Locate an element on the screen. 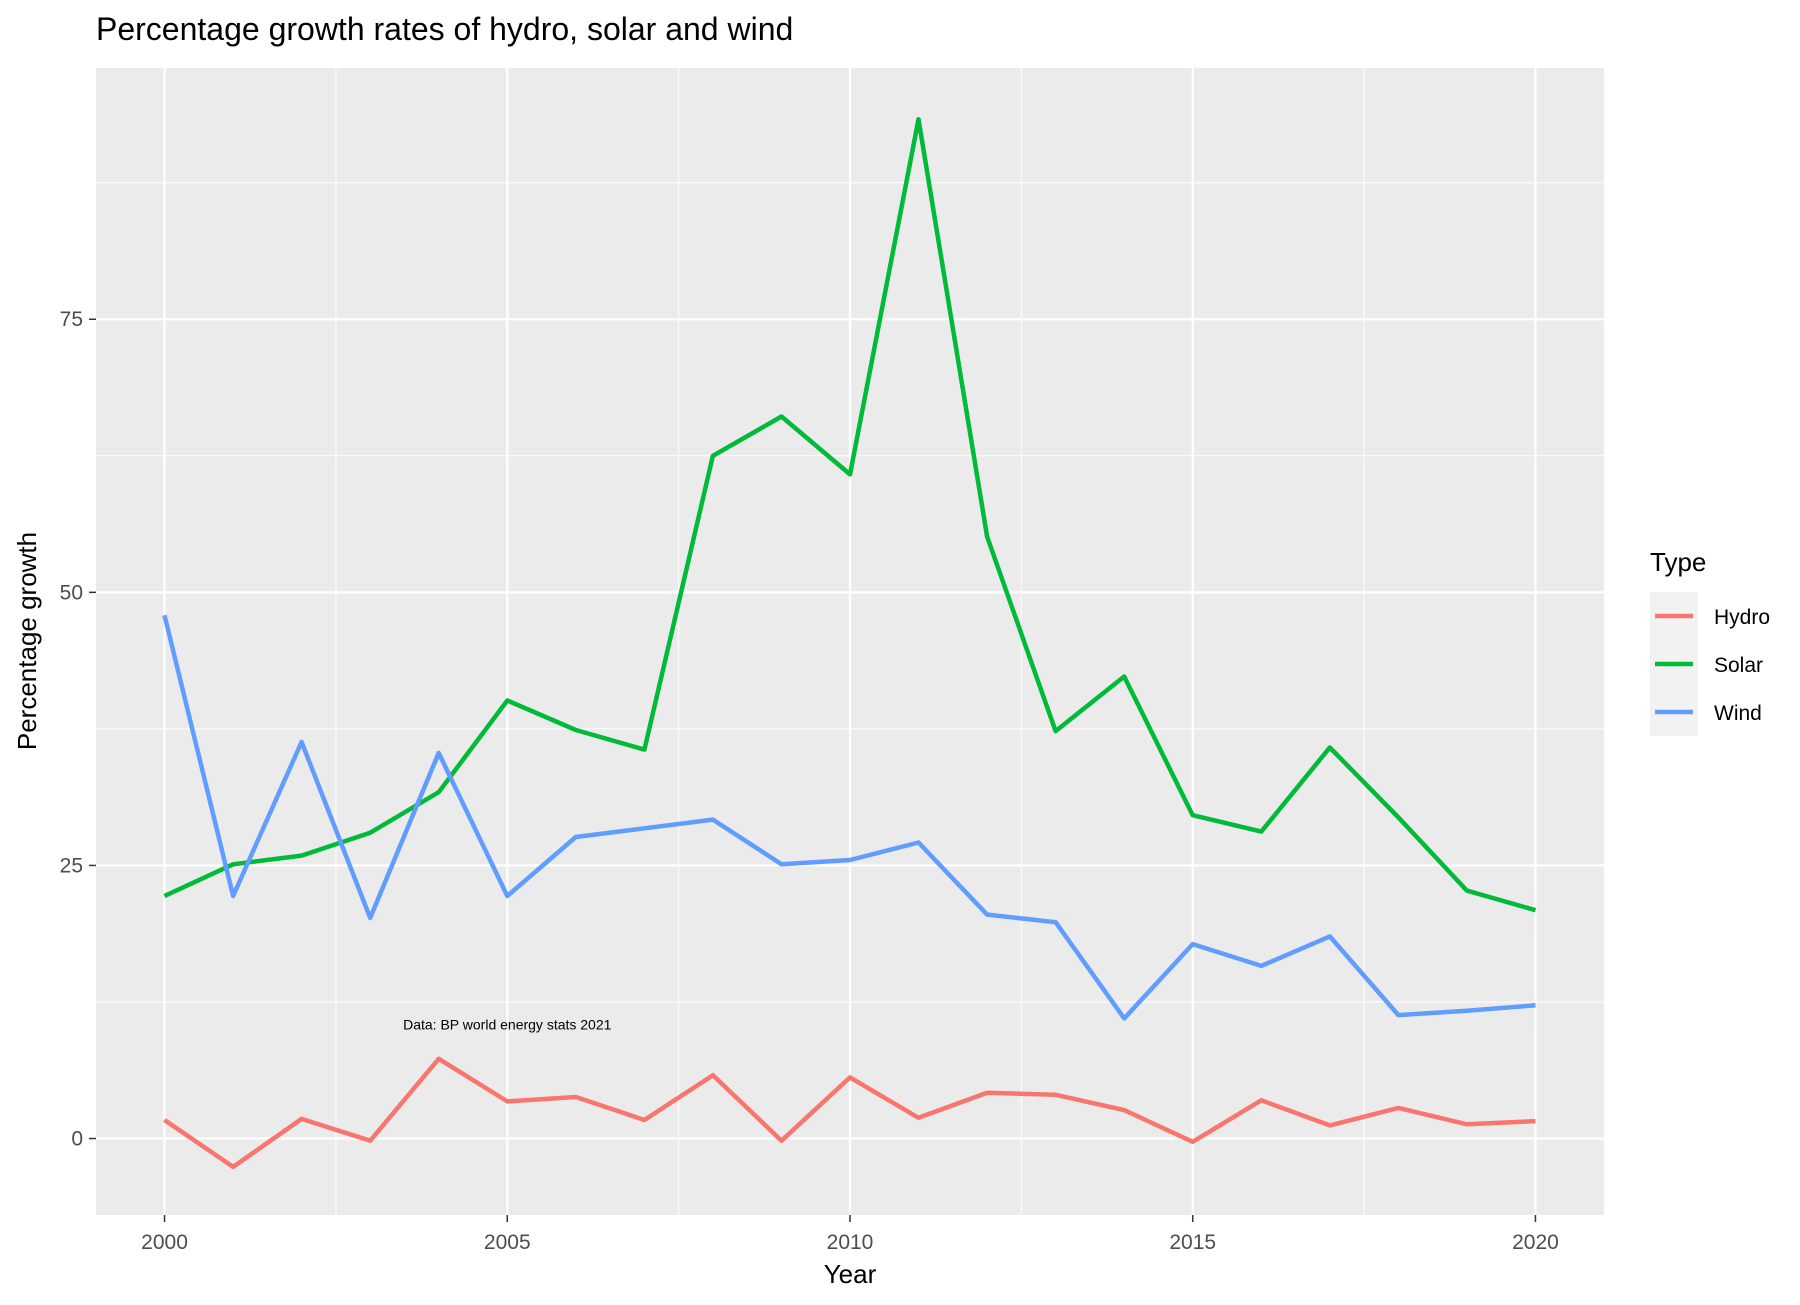 This screenshot has height=1305, width=1800. x-tick-label: 2005 is located at coordinates (507, 1242).